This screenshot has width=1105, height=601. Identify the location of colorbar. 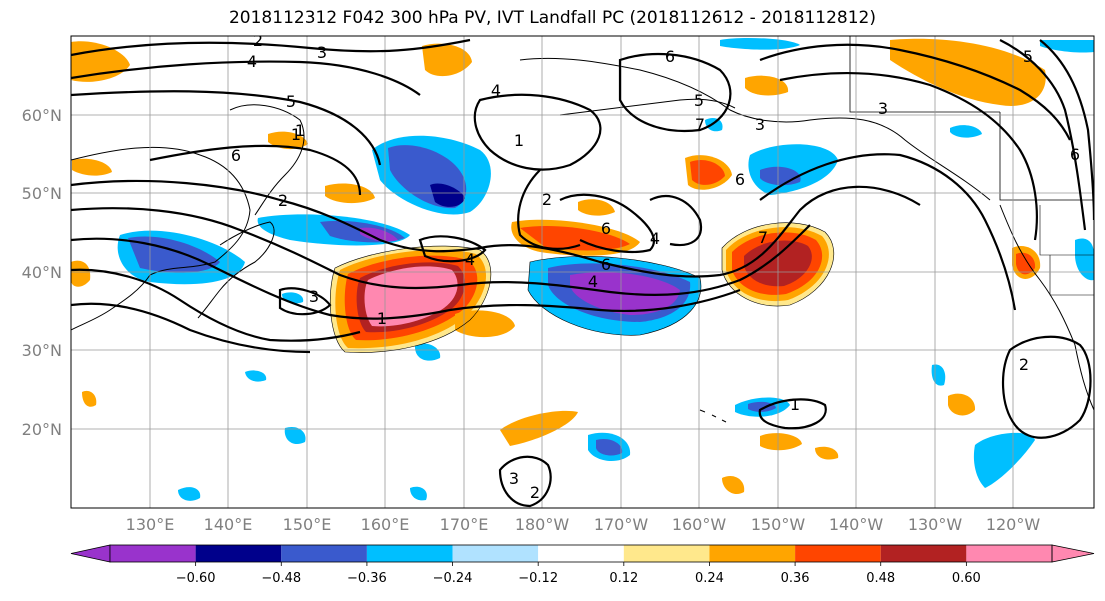
(582, 553).